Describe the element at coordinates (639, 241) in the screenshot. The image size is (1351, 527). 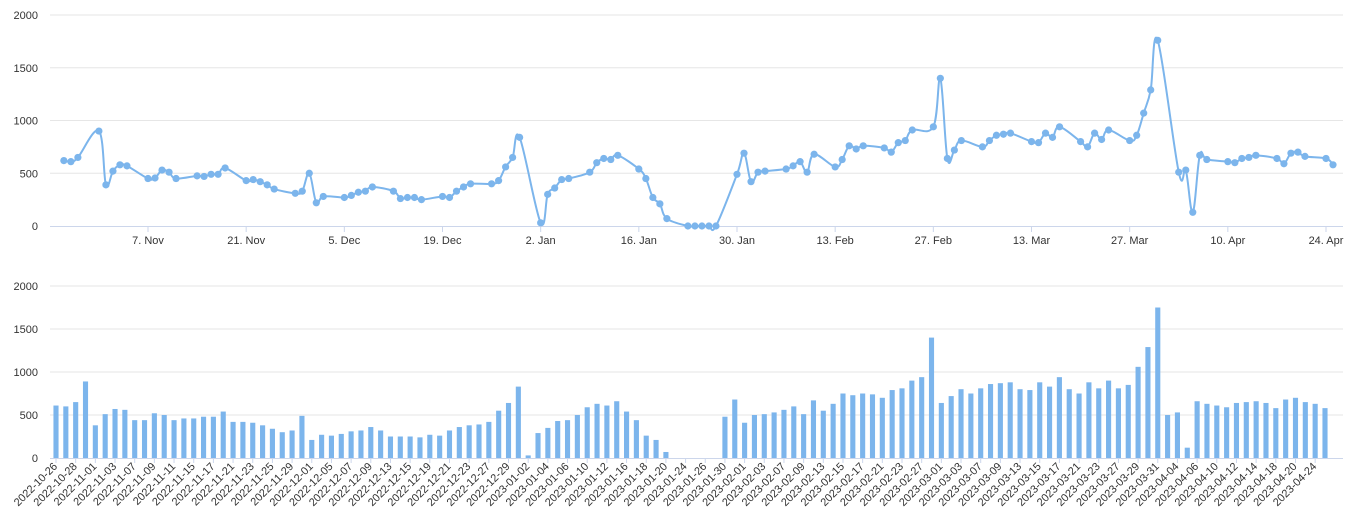
I see `x-tick-label: 16. Jan` at that location.